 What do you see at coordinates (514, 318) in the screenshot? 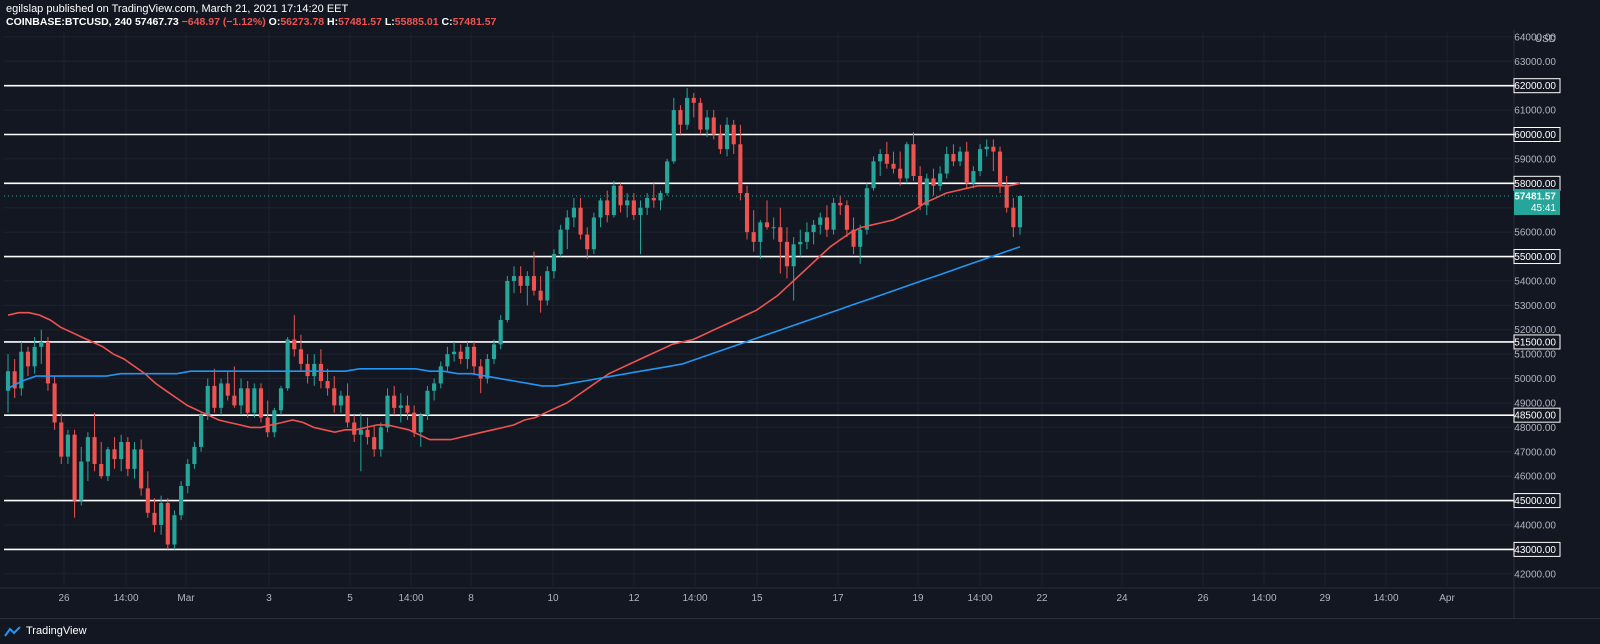
I see `moving-average-slow` at bounding box center [514, 318].